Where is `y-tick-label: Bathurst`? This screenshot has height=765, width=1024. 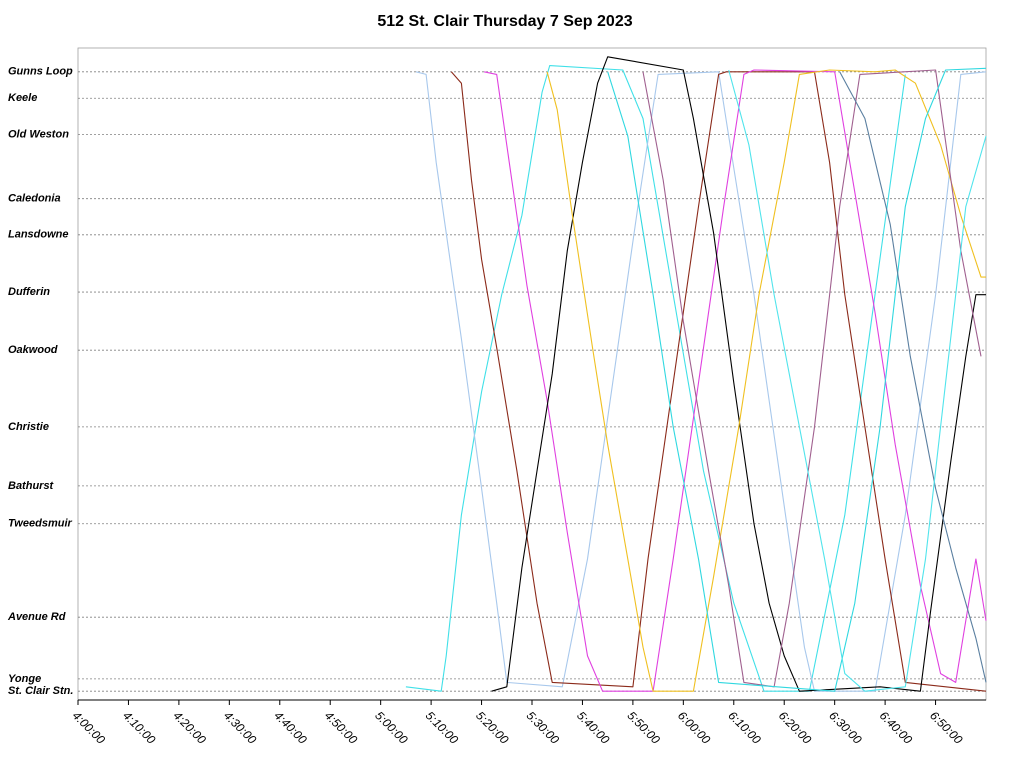 y-tick-label: Bathurst is located at coordinates (31, 486).